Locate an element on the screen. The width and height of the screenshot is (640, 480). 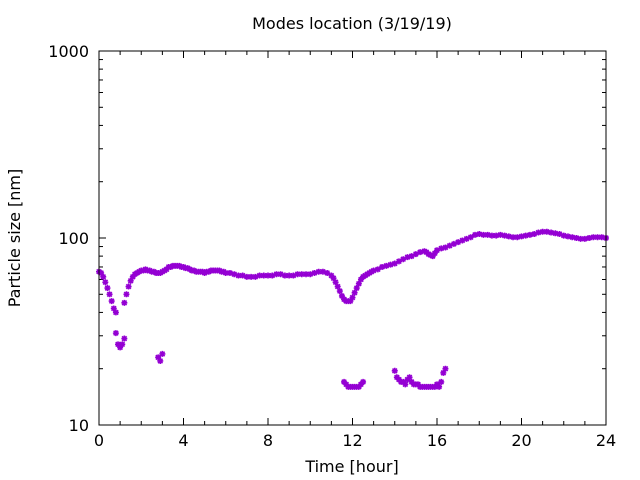
x-tick-label: 24 is located at coordinates (606, 440).